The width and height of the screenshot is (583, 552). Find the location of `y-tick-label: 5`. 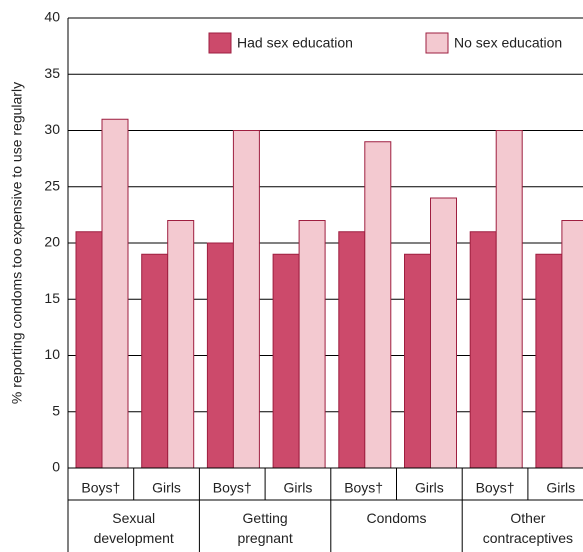

y-tick-label: 5 is located at coordinates (56, 410).